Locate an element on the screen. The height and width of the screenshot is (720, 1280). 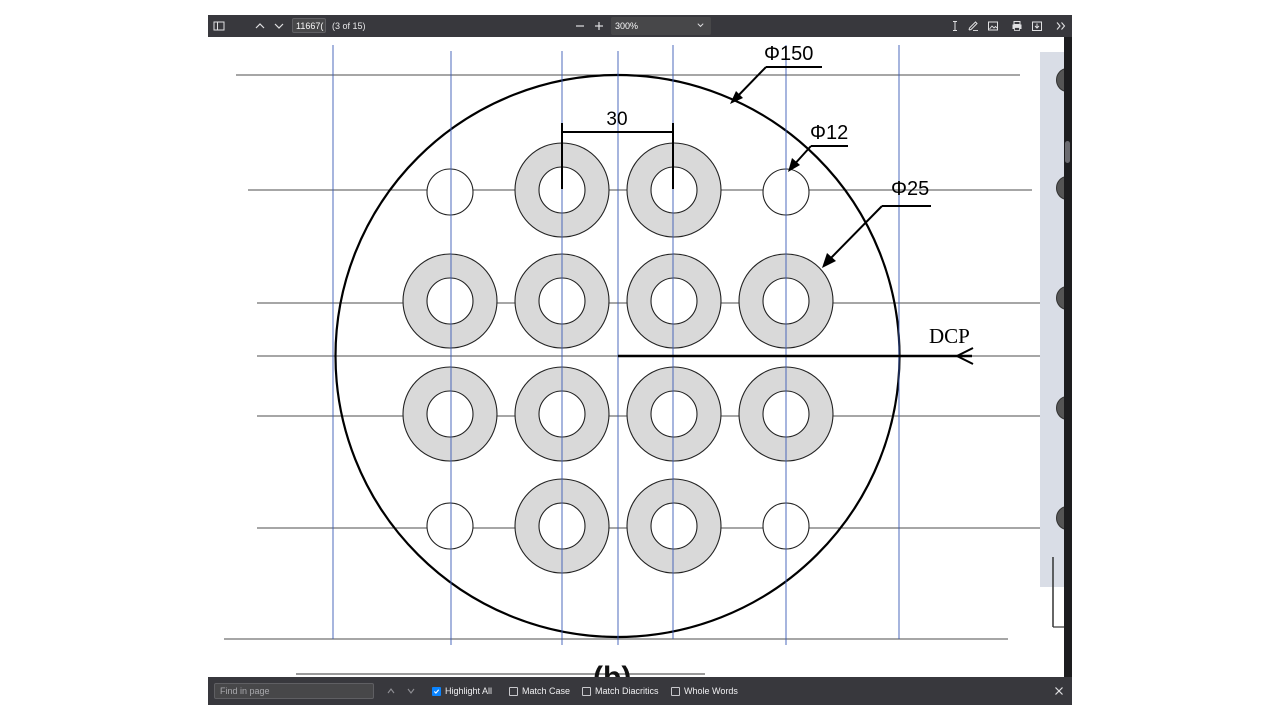
chevron-down-icon is located at coordinates (700, 26).